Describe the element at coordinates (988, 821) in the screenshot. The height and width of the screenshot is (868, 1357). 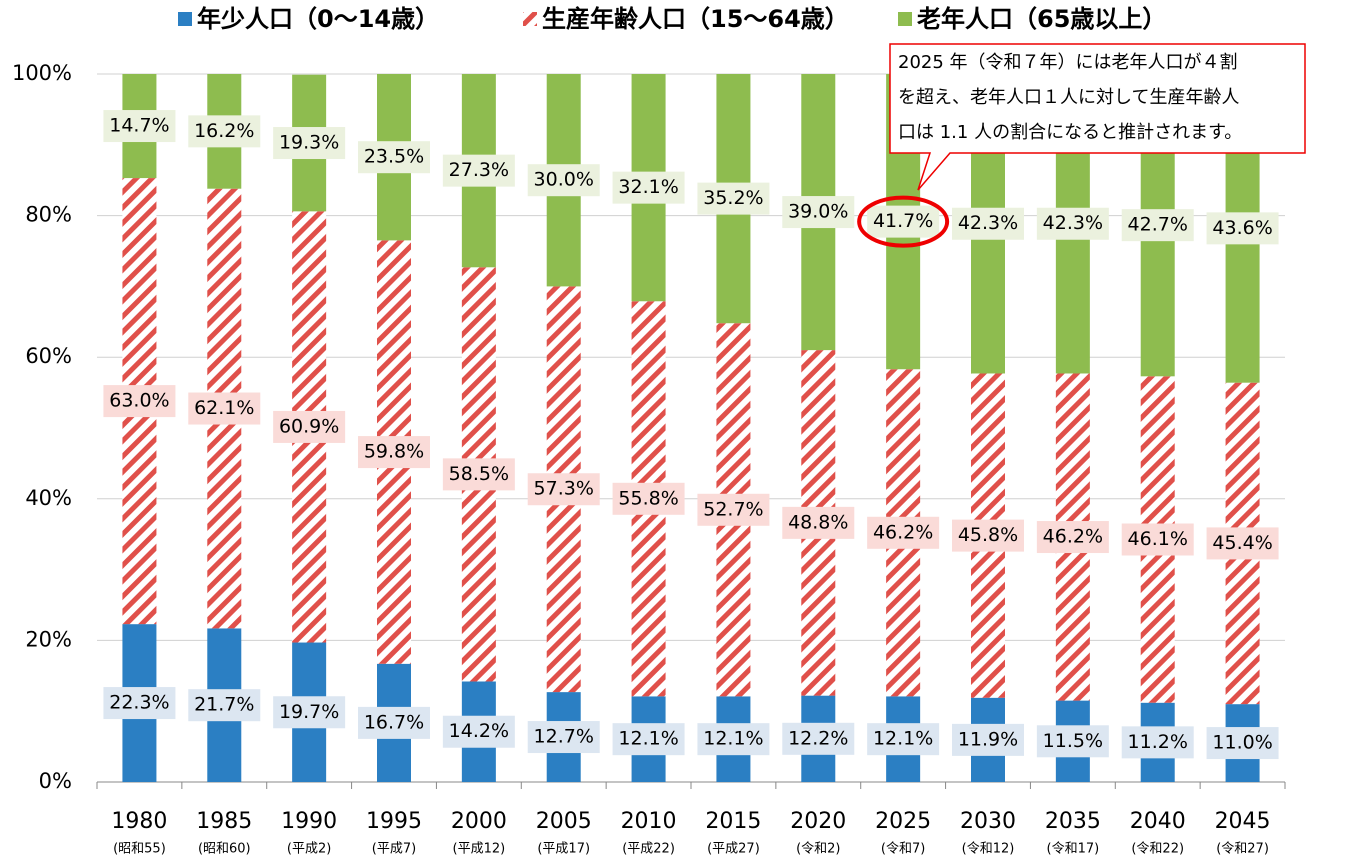
I see `x-tick-label: 2030` at that location.